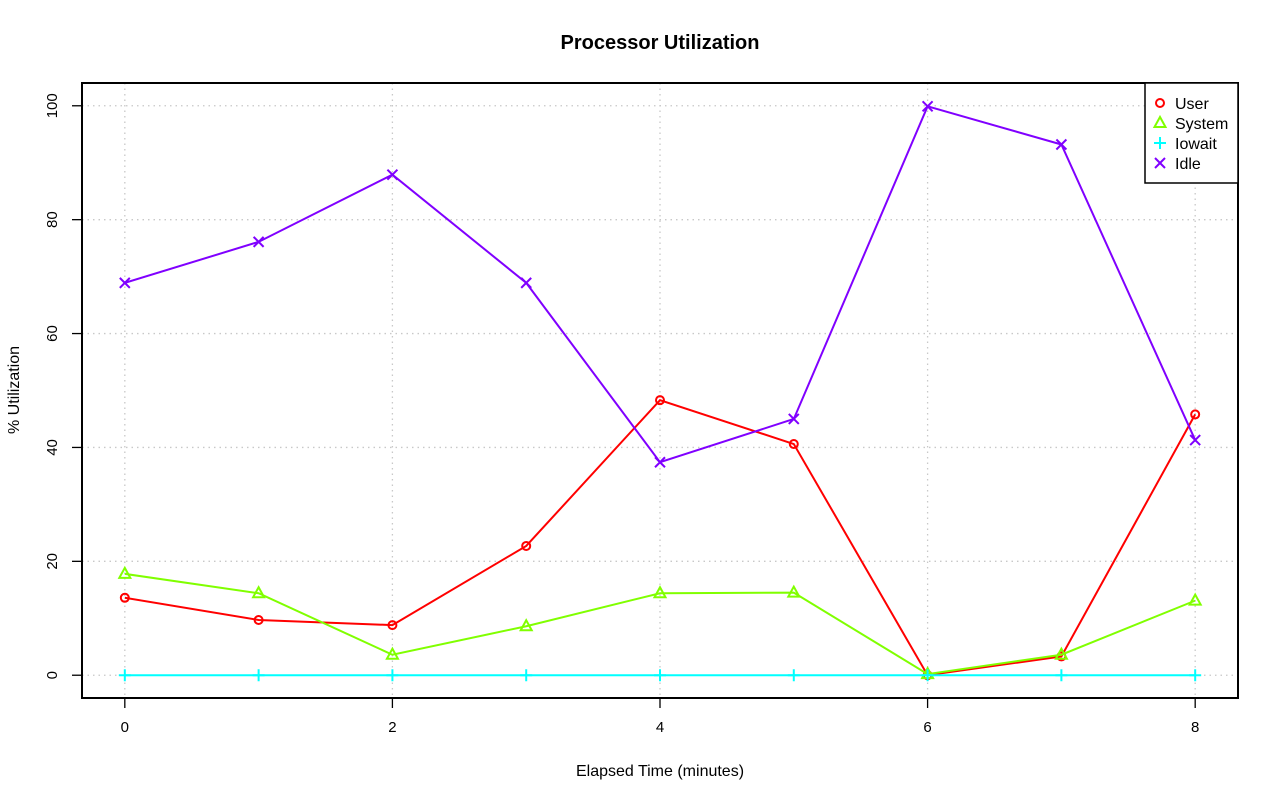 This screenshot has height=801, width=1280. I want to click on series-system, so click(660, 622).